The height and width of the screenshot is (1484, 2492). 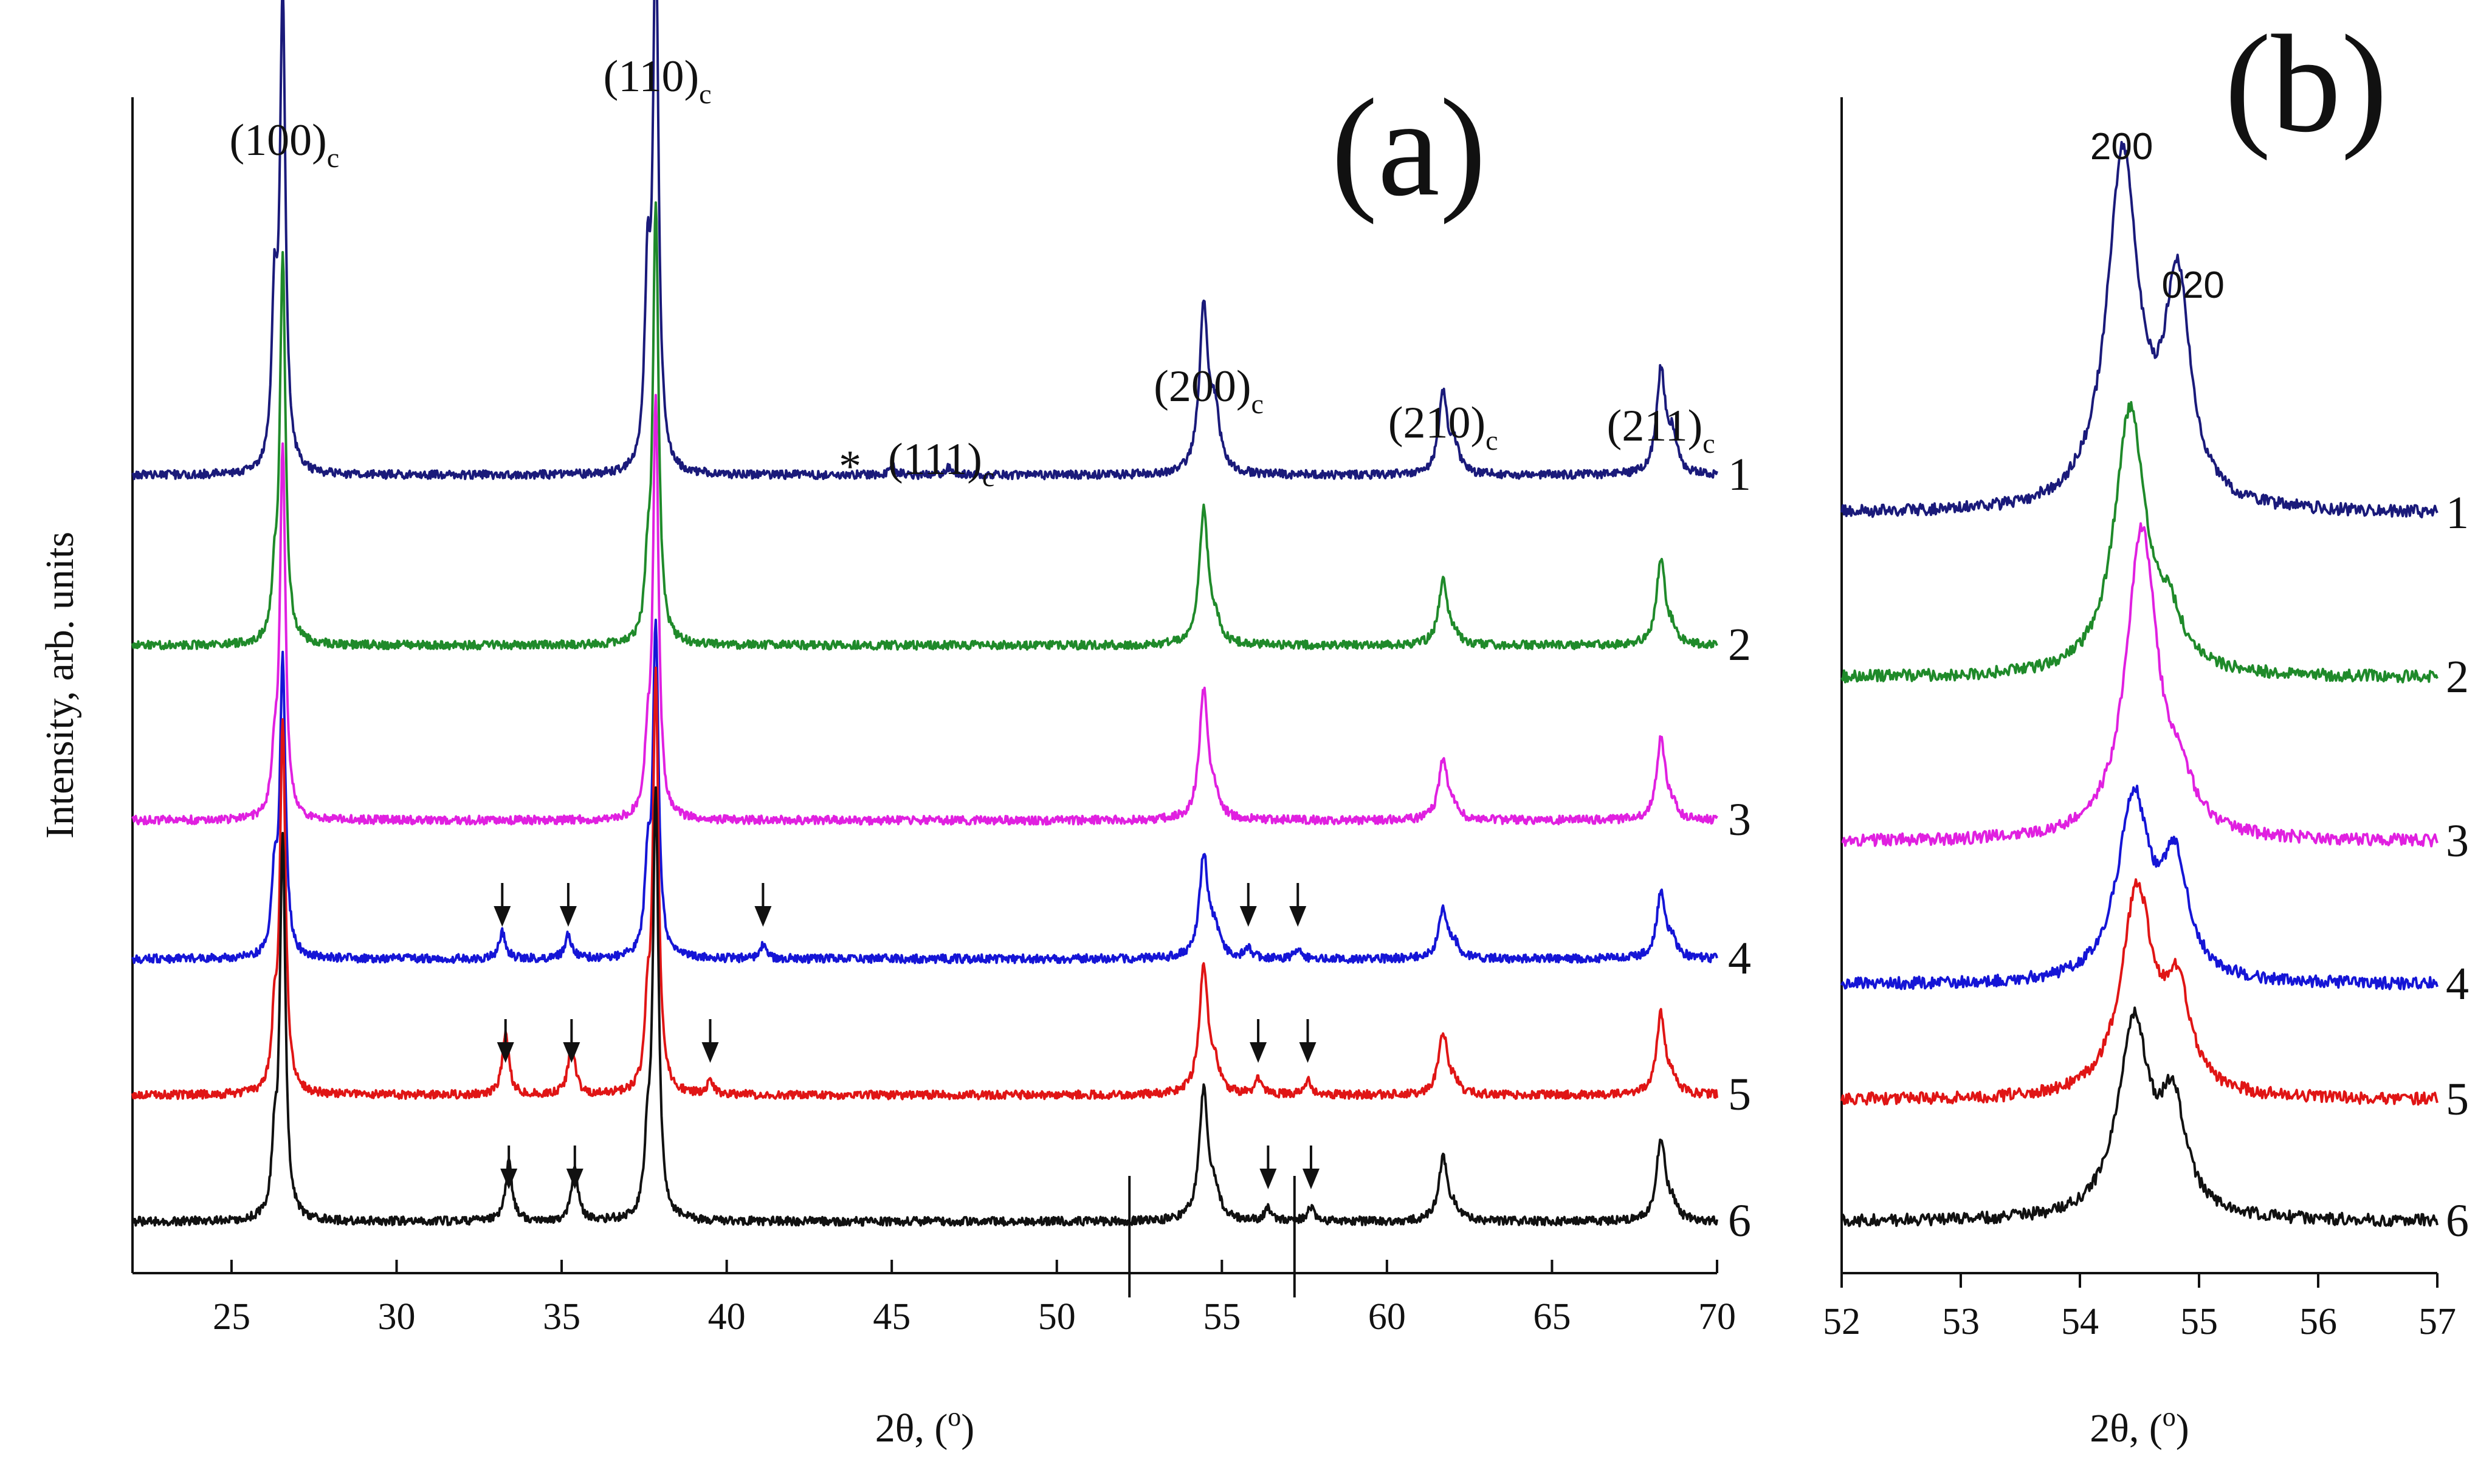 I want to click on curve-number-a-1: 1, so click(x=1740, y=474).